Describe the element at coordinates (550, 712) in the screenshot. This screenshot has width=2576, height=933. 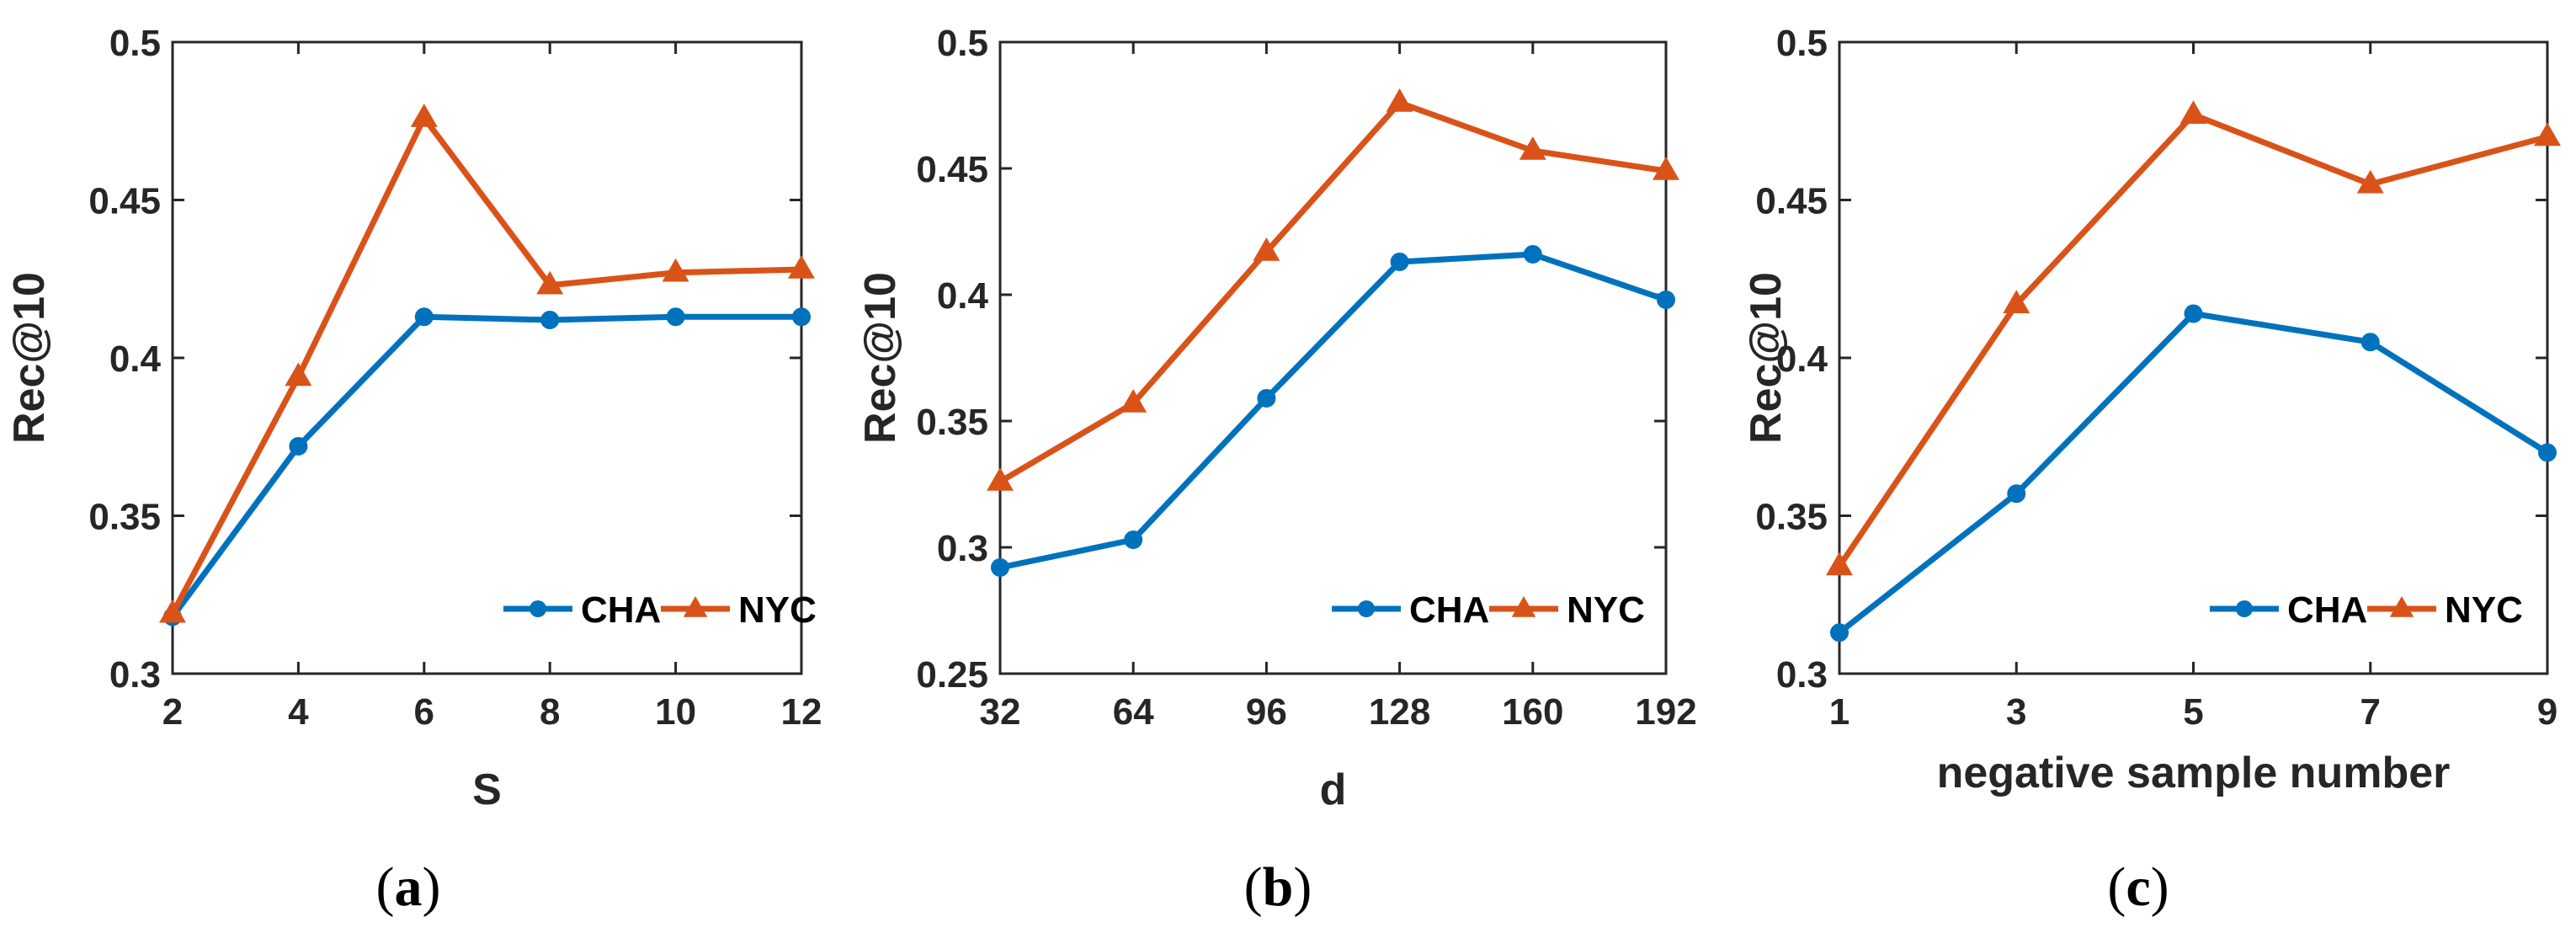
I see `x-tick-label: 8` at that location.